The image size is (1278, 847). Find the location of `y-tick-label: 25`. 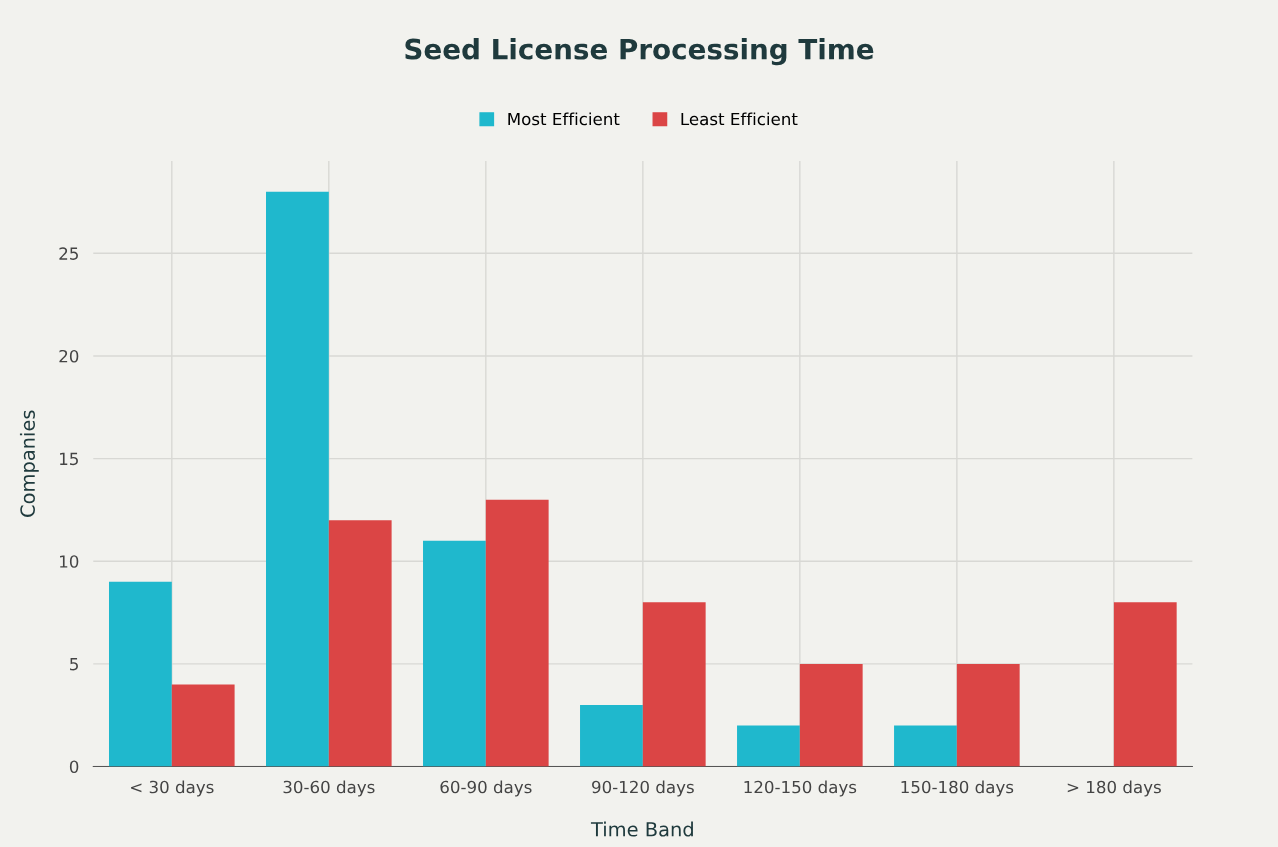

y-tick-label: 25 is located at coordinates (68, 253).